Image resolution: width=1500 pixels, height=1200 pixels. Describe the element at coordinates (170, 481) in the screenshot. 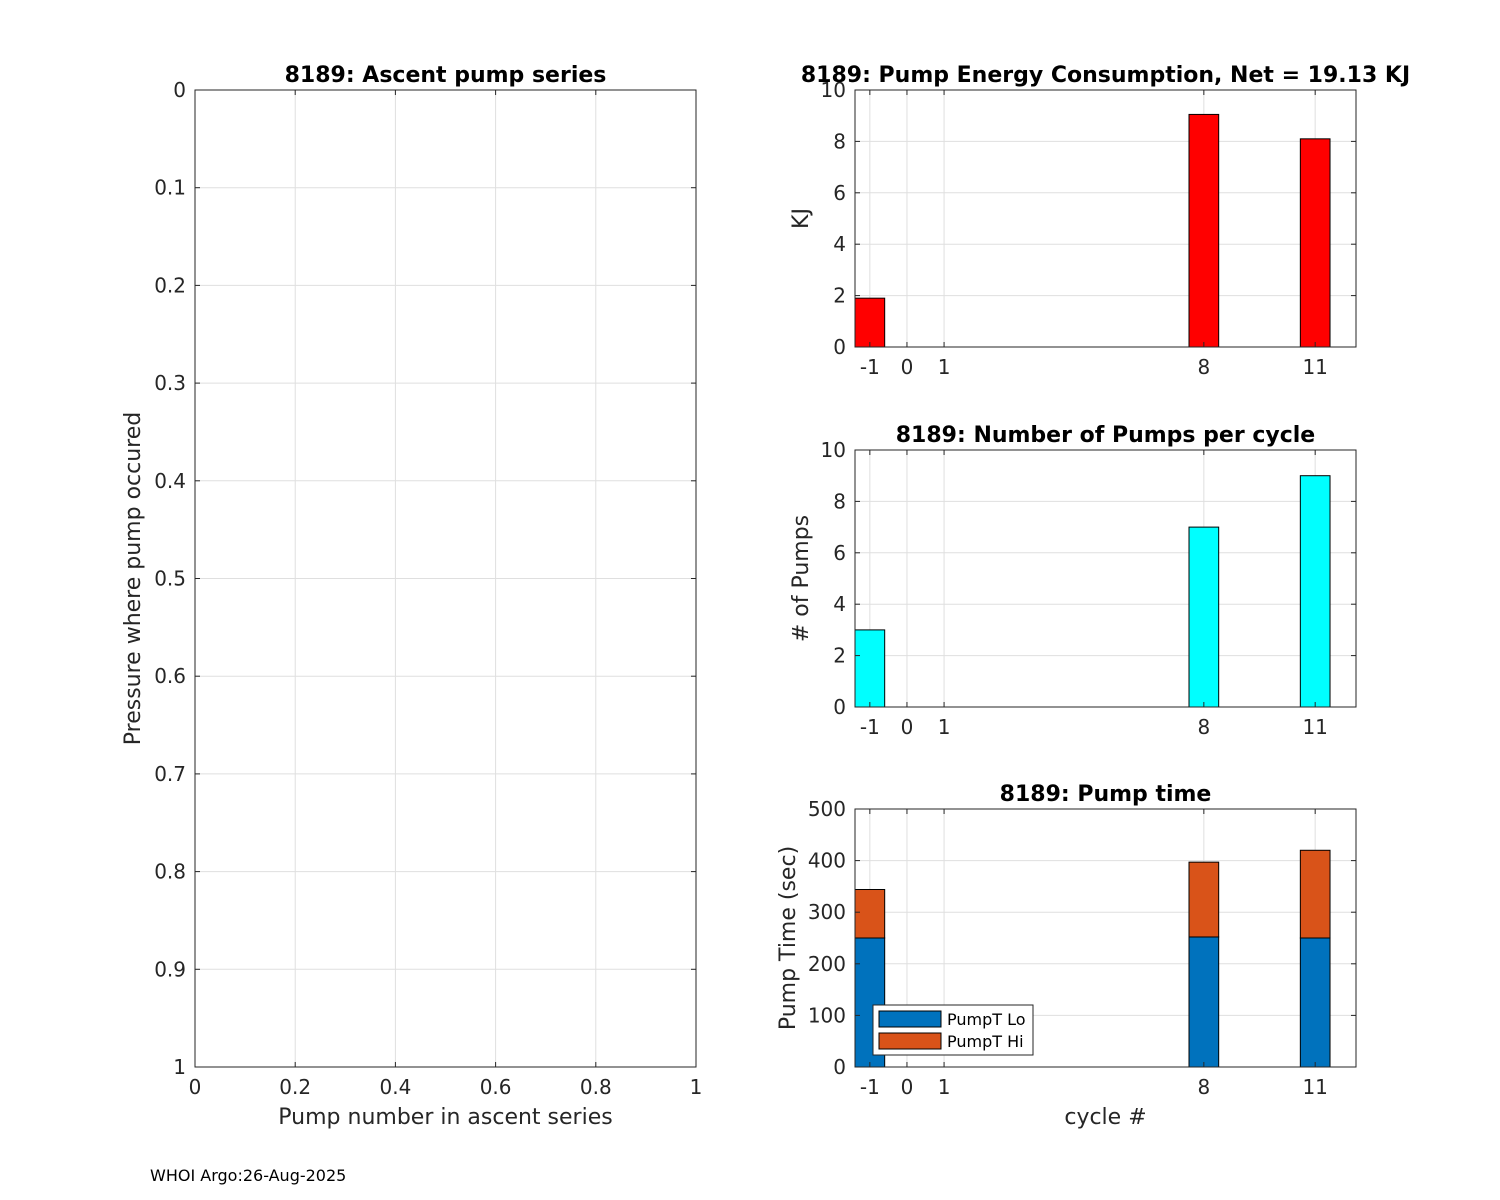

I see `y-tick-label: 0.4` at that location.